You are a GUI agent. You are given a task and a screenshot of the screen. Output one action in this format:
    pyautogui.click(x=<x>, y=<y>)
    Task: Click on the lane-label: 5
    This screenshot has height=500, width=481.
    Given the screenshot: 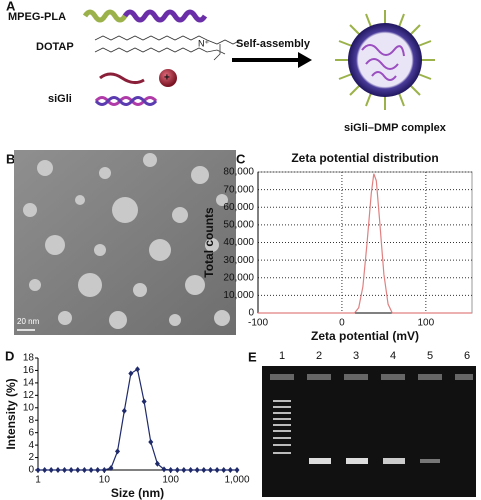 What is the action you would take?
    pyautogui.click(x=430, y=356)
    